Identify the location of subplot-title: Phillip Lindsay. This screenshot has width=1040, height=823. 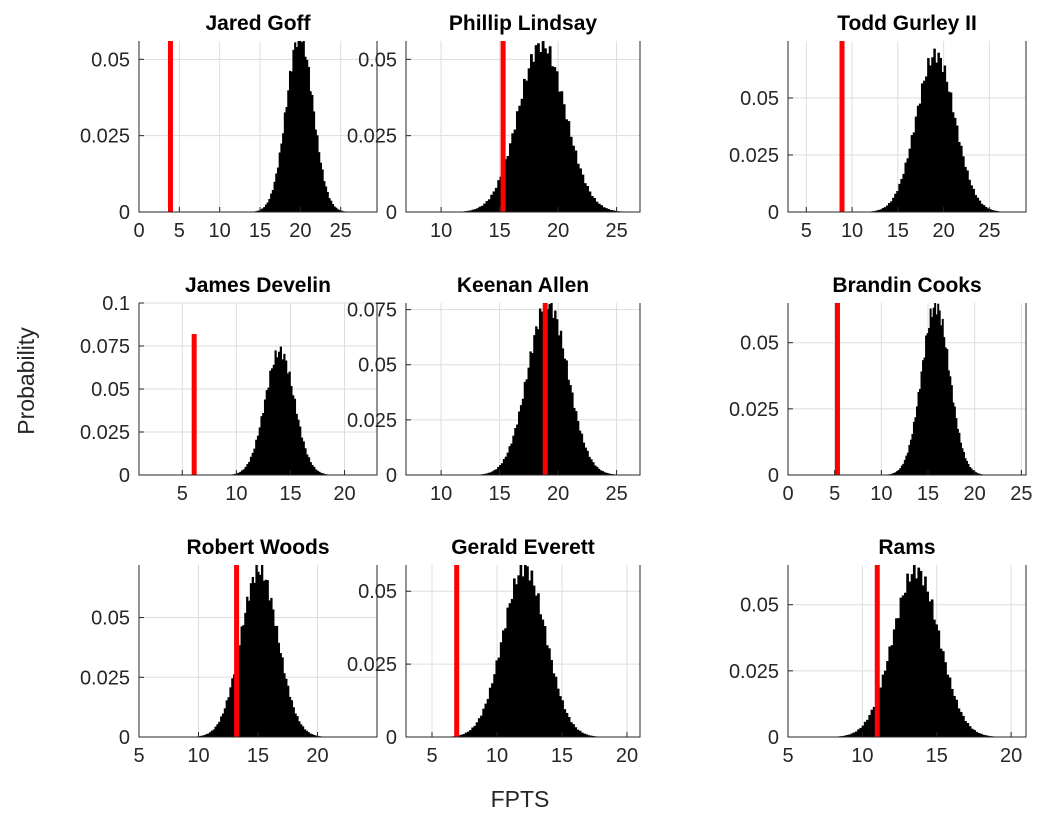
(523, 23).